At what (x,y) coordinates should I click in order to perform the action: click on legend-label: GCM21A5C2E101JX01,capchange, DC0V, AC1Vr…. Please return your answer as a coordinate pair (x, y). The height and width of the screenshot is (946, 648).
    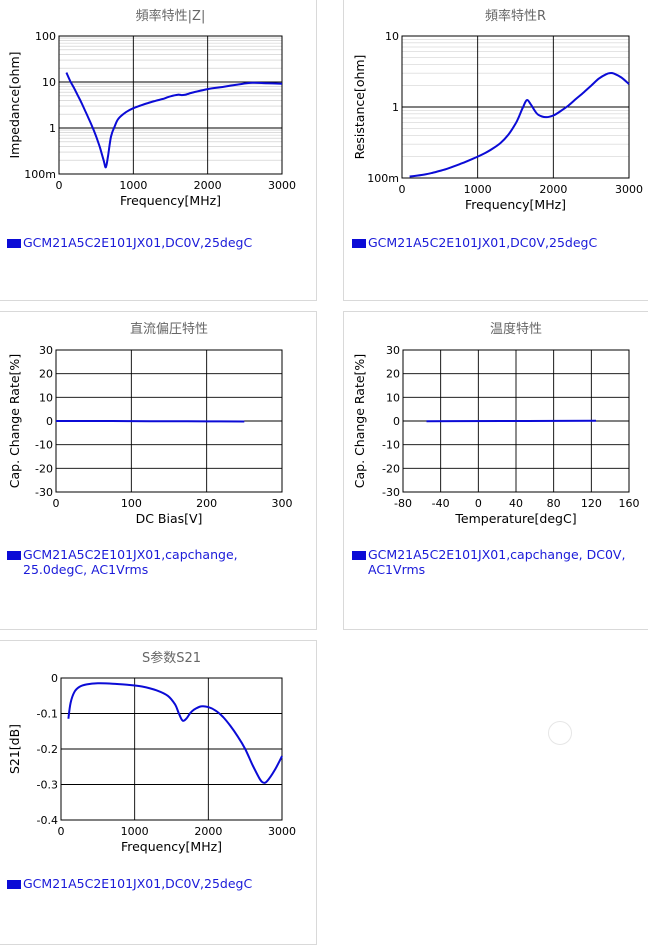
    Looking at the image, I should click on (497, 562).